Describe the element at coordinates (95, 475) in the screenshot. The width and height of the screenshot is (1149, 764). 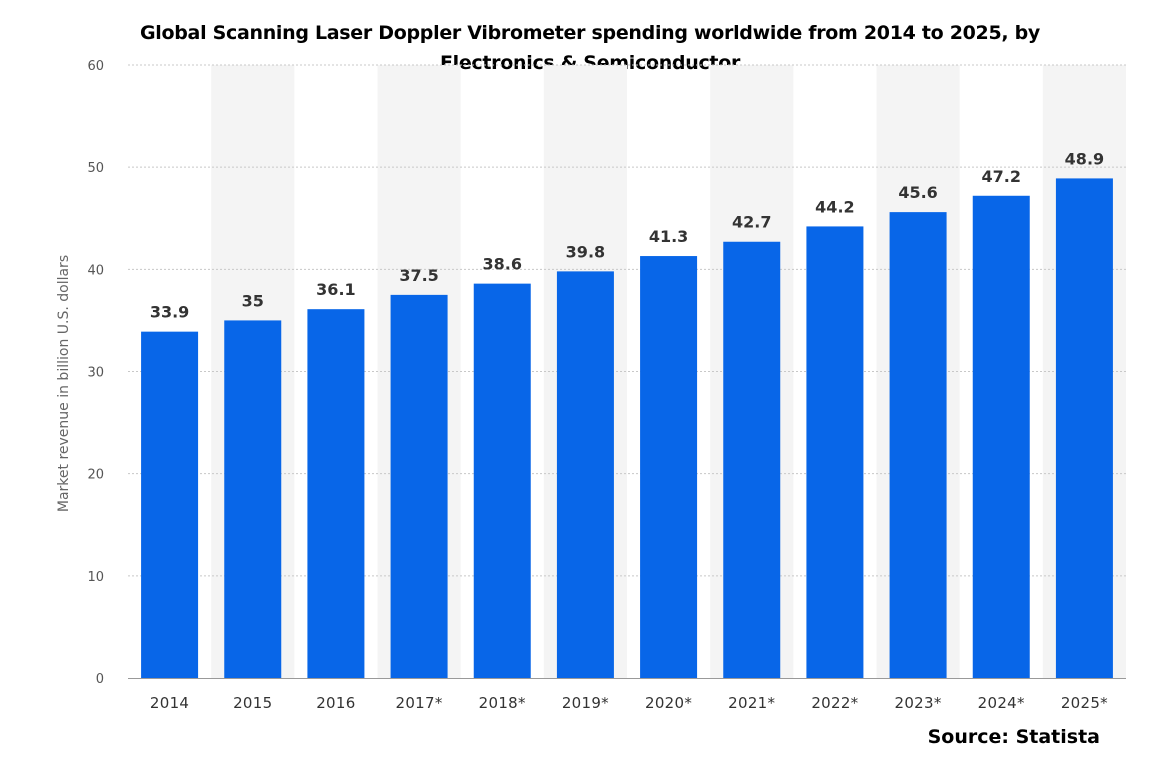
I see `y-tick-label: 20` at that location.